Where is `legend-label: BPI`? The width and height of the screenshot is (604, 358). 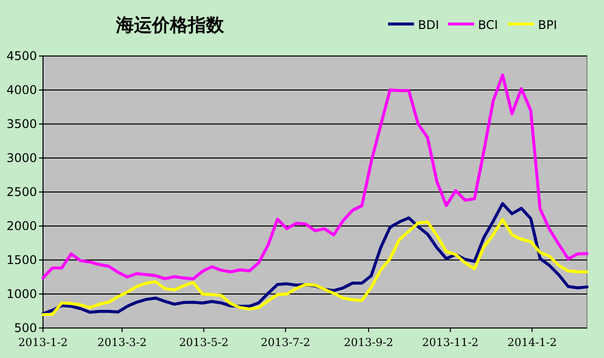
legend-label: BPI is located at coordinates (548, 25).